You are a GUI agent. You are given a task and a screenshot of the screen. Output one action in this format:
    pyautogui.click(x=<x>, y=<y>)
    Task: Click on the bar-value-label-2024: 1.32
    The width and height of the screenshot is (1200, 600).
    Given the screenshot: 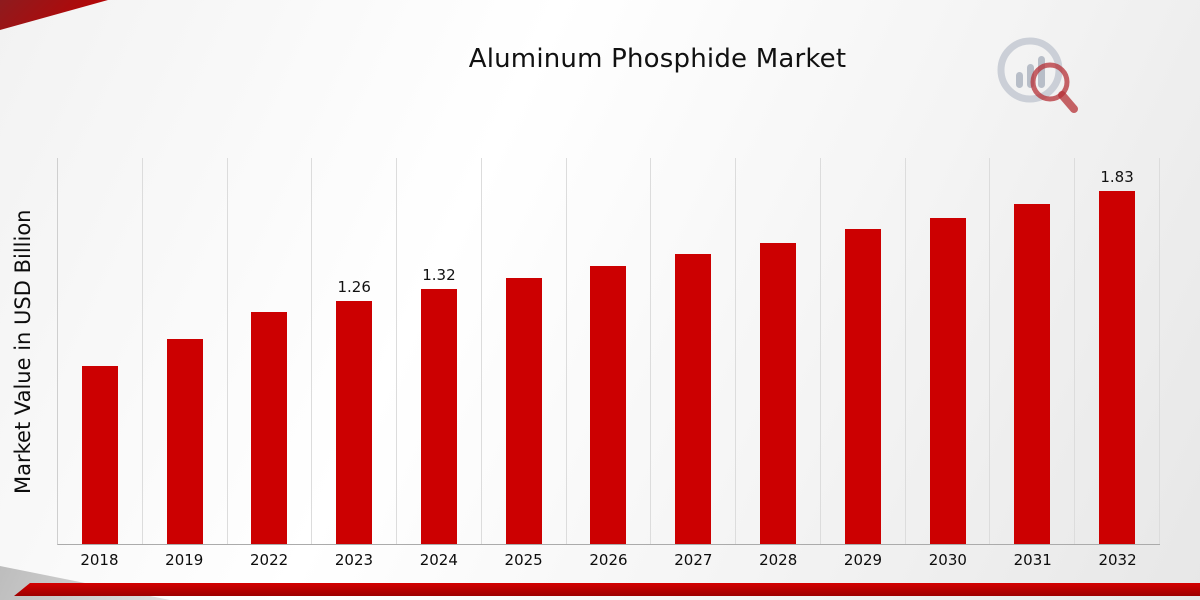 What is the action you would take?
    pyautogui.click(x=439, y=275)
    